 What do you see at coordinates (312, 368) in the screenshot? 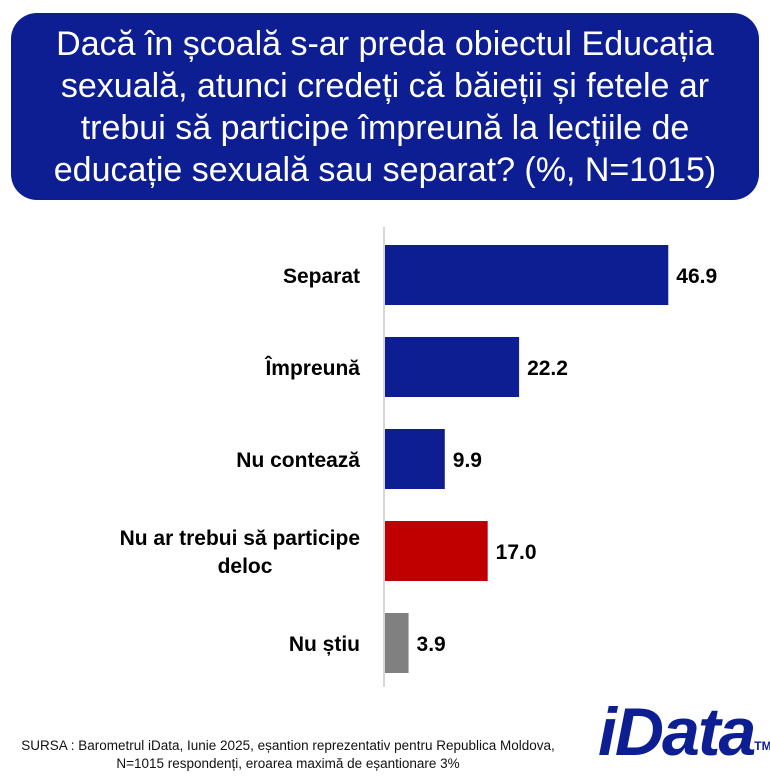
I see `category-label: Împreună` at bounding box center [312, 368].